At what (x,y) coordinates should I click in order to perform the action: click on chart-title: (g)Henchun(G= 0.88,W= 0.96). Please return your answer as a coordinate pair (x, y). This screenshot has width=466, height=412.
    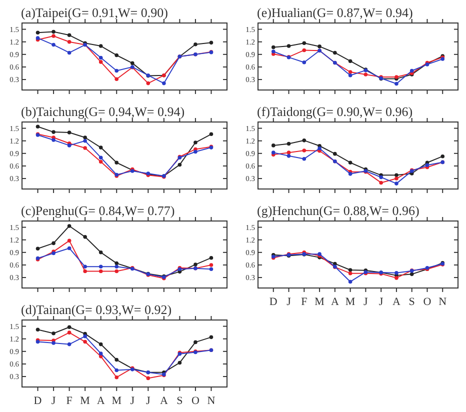
    Looking at the image, I should click on (338, 210).